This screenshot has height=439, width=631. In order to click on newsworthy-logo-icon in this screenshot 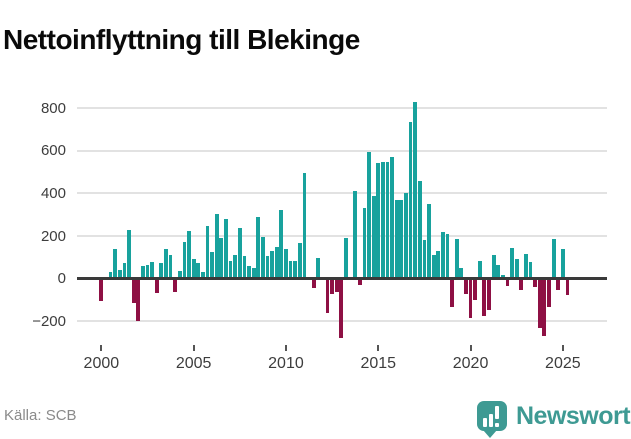, I will do `click(492, 416)`.